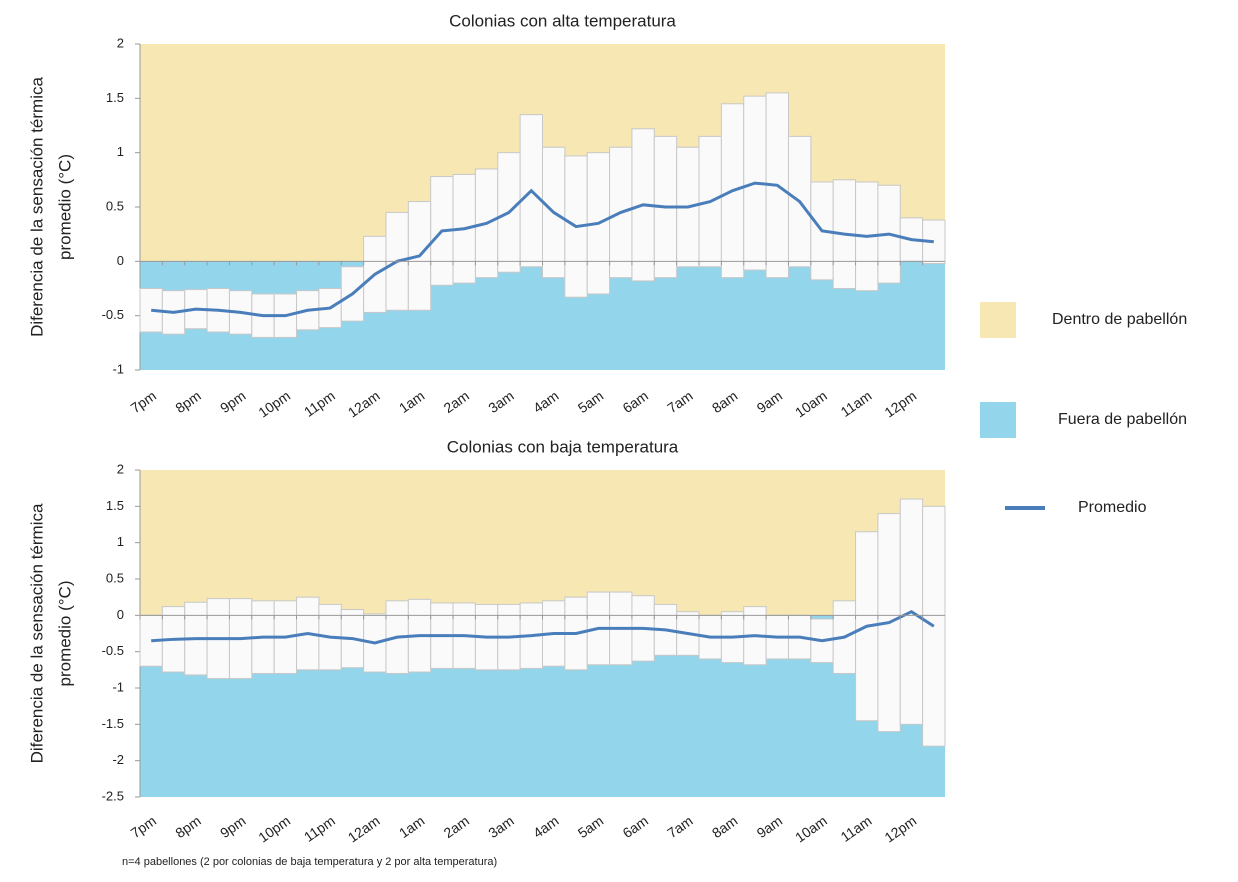  Describe the element at coordinates (113, 795) in the screenshot. I see `y-tick-label: -2.5` at that location.